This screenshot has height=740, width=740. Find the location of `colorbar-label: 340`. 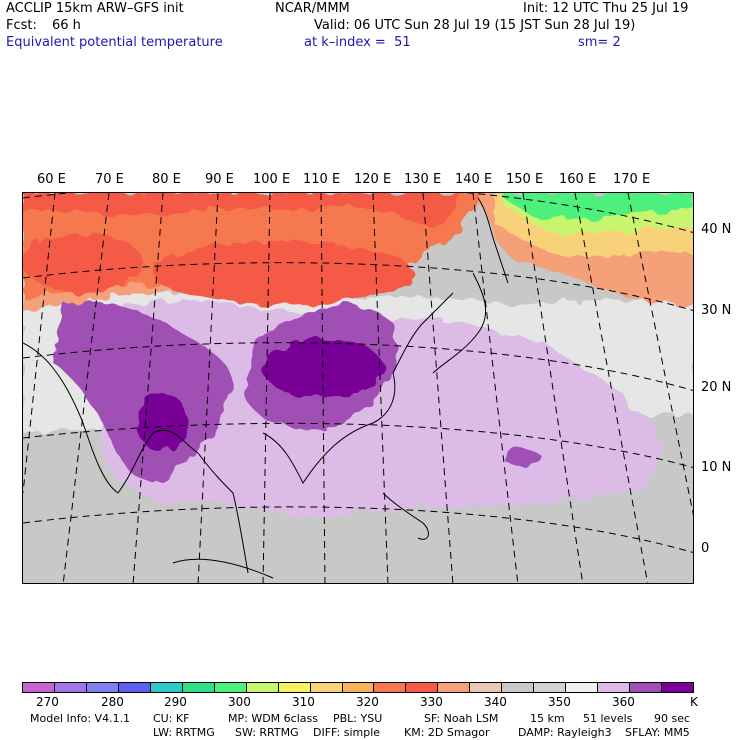

colorbar-label: 340 is located at coordinates (495, 702).